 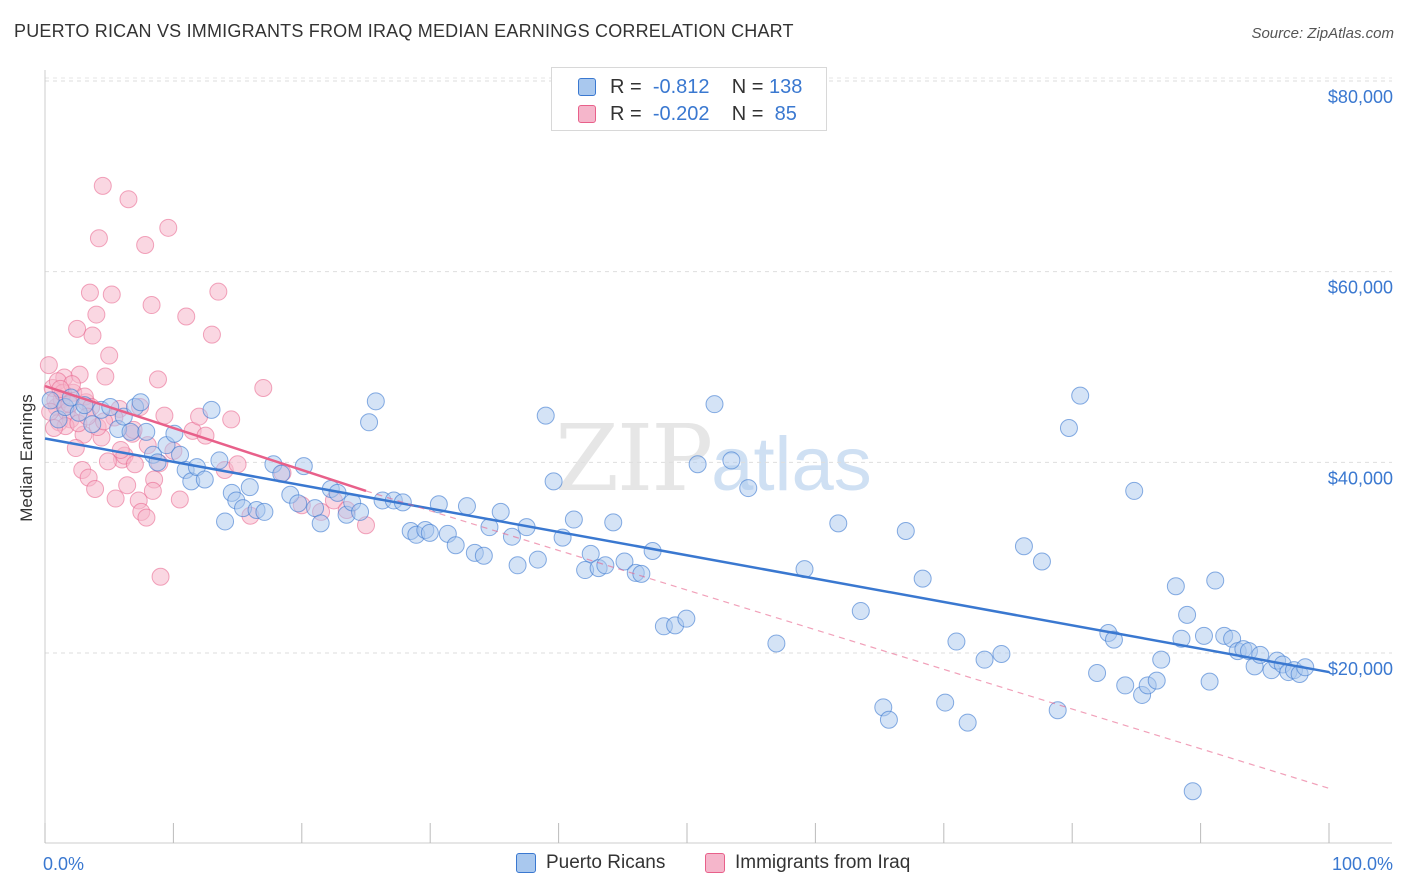 I want to click on legend-r-value: -0.812, so click(x=681, y=86).